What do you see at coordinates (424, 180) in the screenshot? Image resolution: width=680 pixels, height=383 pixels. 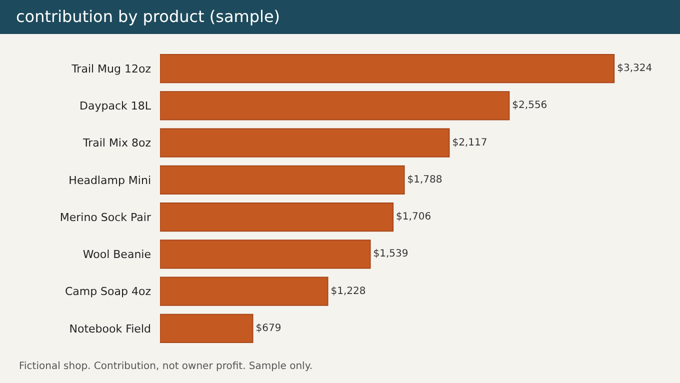 I see `data-label: $1,788` at bounding box center [424, 180].